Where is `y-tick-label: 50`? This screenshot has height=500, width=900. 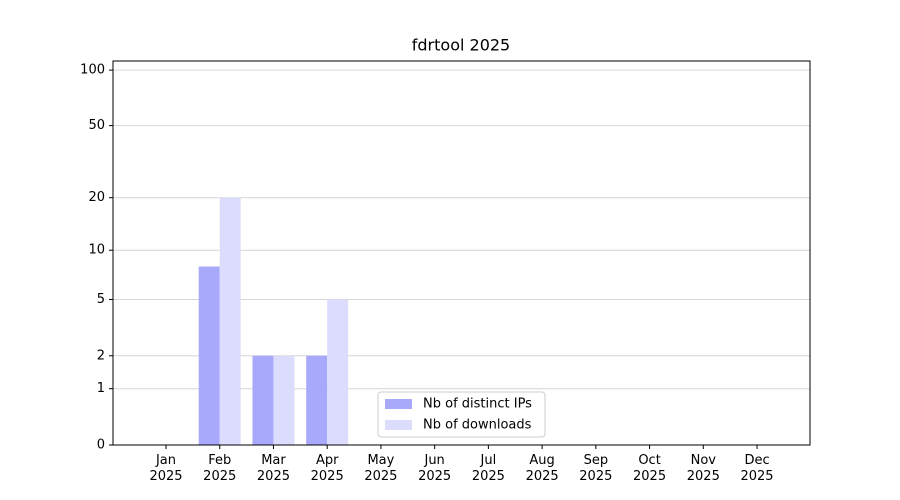 y-tick-label: 50 is located at coordinates (96, 125).